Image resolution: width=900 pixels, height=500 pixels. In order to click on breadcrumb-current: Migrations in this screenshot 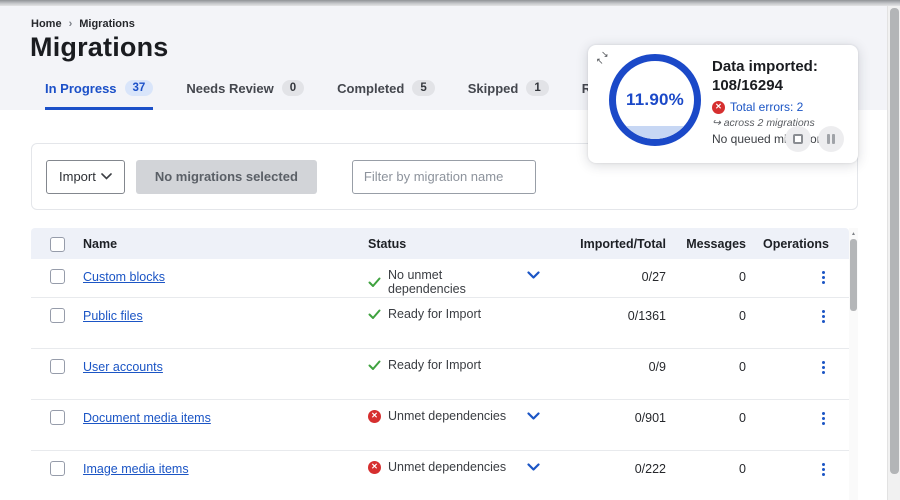, I will do `click(107, 24)`.